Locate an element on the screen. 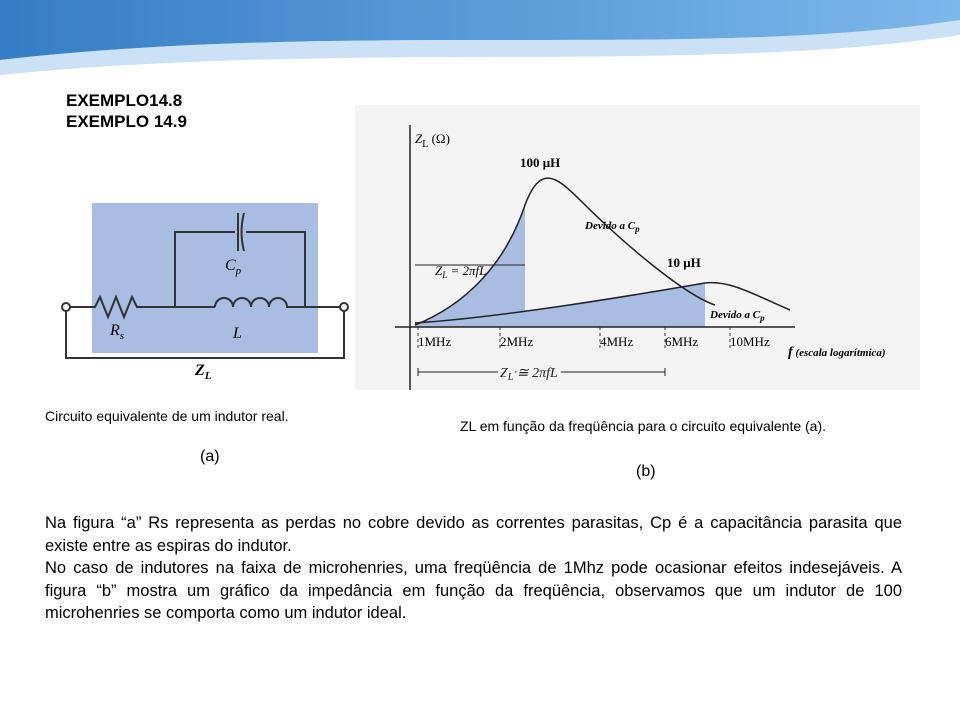 This screenshot has height=716, width=960. tick-label: 2MHz is located at coordinates (516, 341).